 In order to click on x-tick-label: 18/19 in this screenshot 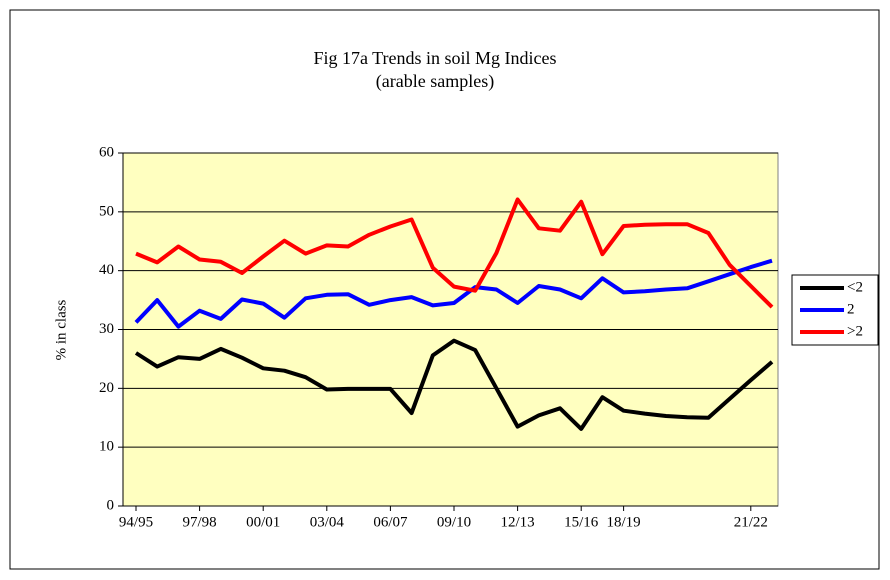, I will do `click(624, 522)`.